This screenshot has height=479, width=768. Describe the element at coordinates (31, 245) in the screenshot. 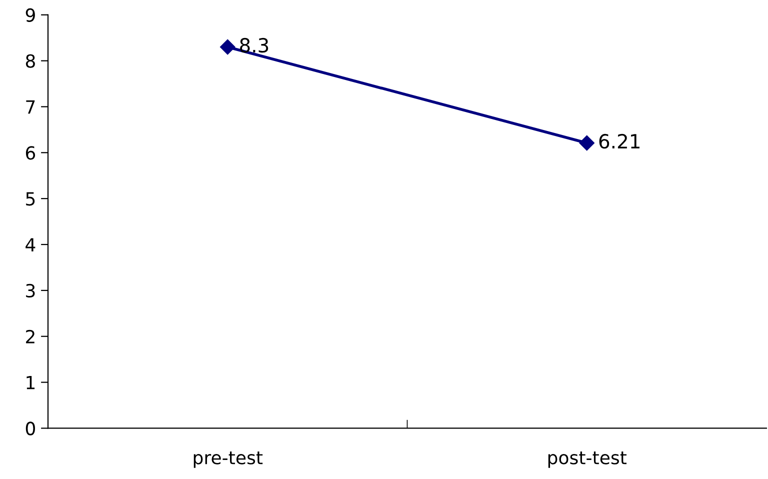

I see `y-tick-label: 4` at that location.